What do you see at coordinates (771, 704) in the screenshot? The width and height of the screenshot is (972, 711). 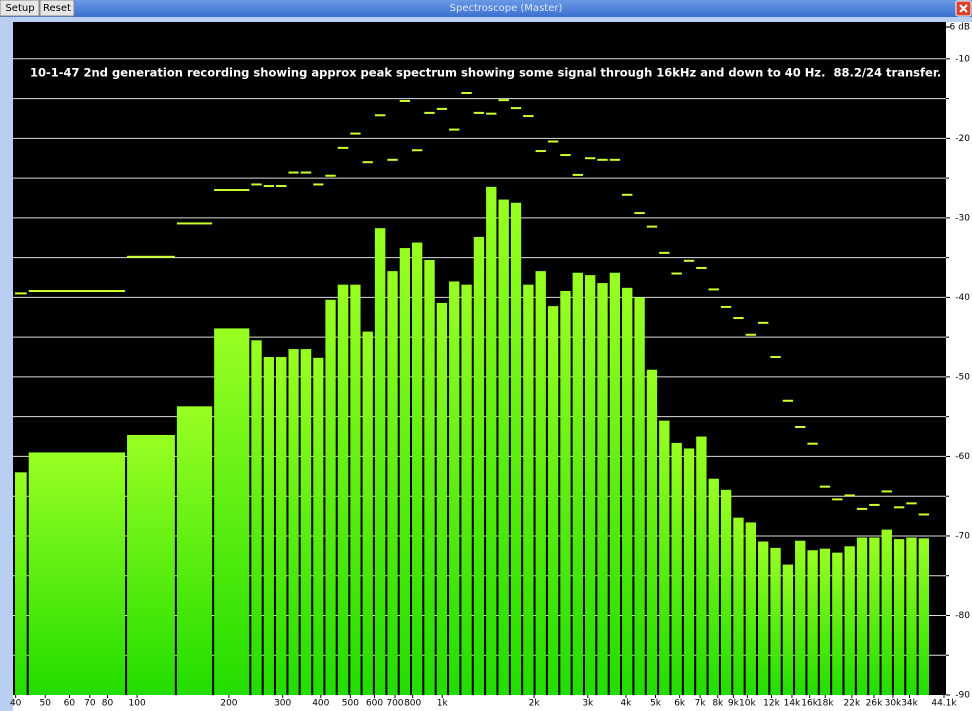 I see `x-tick-label: 12k` at bounding box center [771, 704].